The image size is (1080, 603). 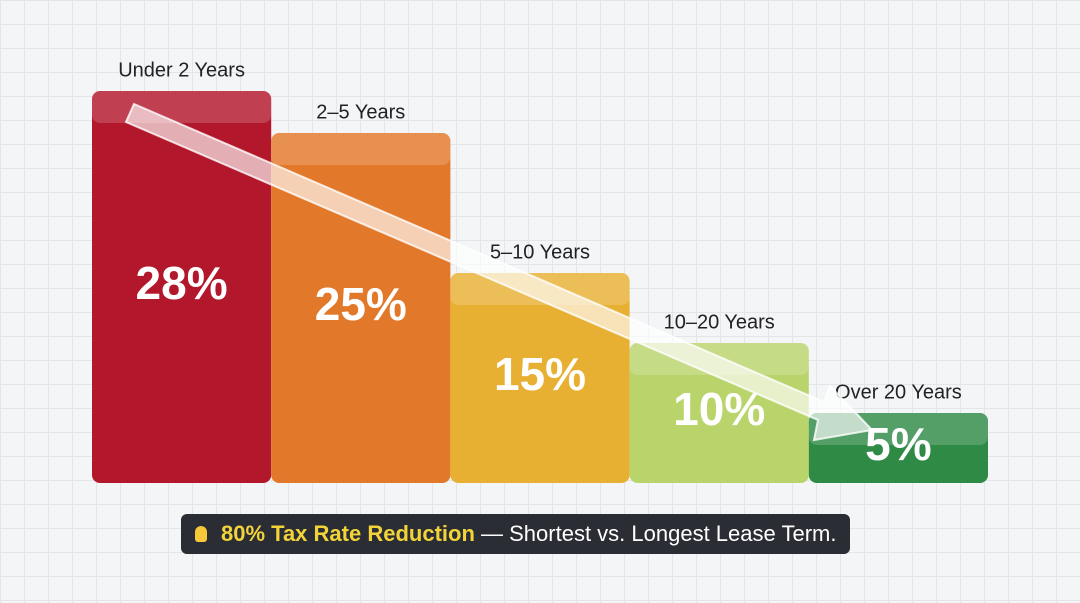 I want to click on annotation-text: — Shortest vs. Longest Lease Term., so click(x=659, y=533).